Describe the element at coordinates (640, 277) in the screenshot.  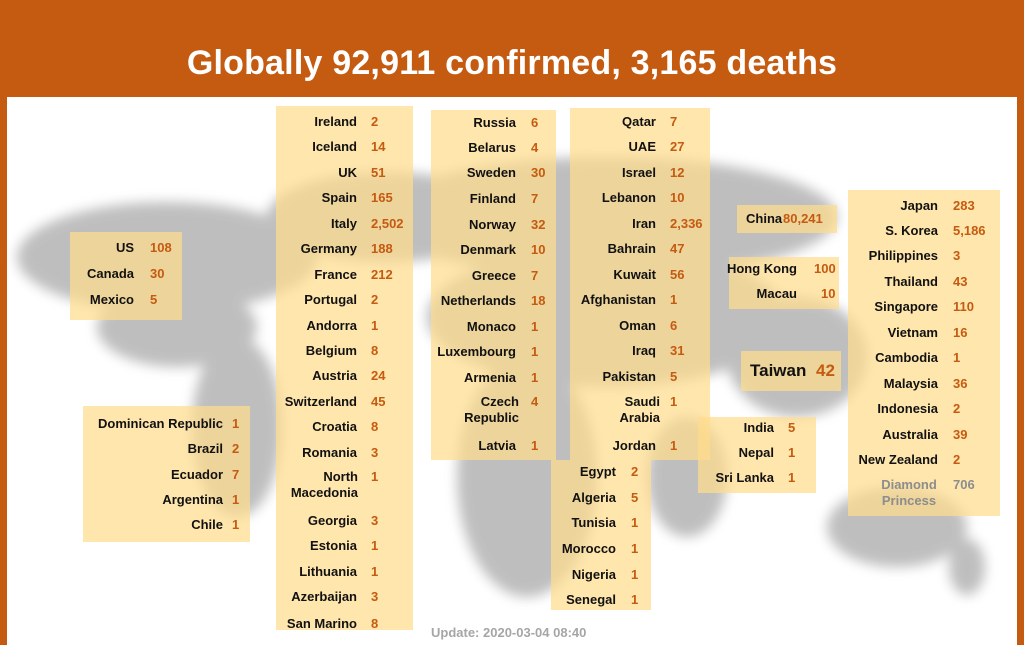
I see `list-item: Kuwait 56` at that location.